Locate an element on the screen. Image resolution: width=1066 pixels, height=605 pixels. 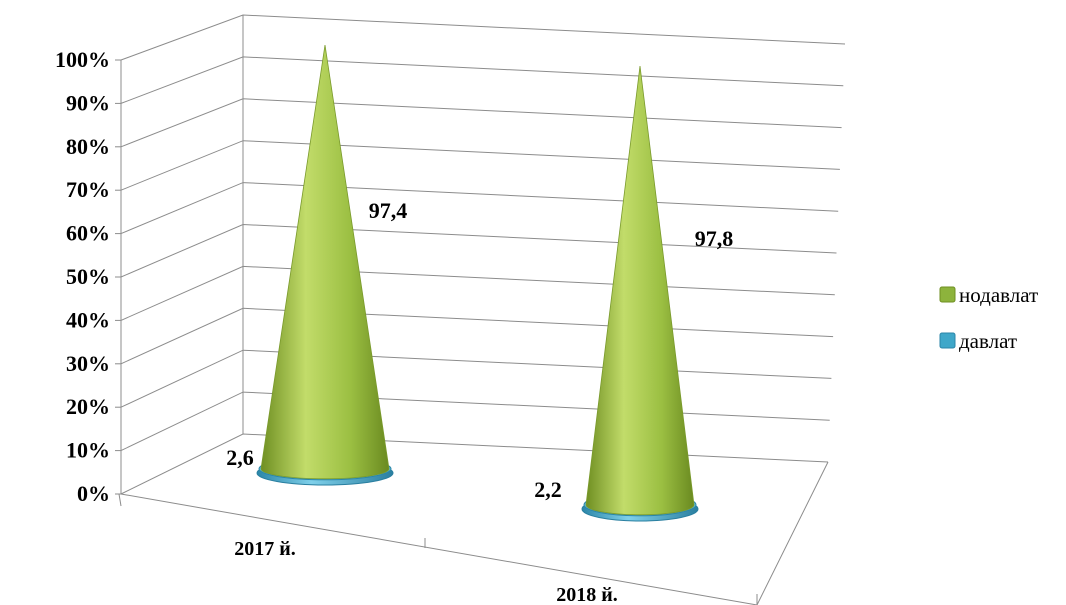
legend-item-nodavlat: нодавлат is located at coordinates (988, 295).